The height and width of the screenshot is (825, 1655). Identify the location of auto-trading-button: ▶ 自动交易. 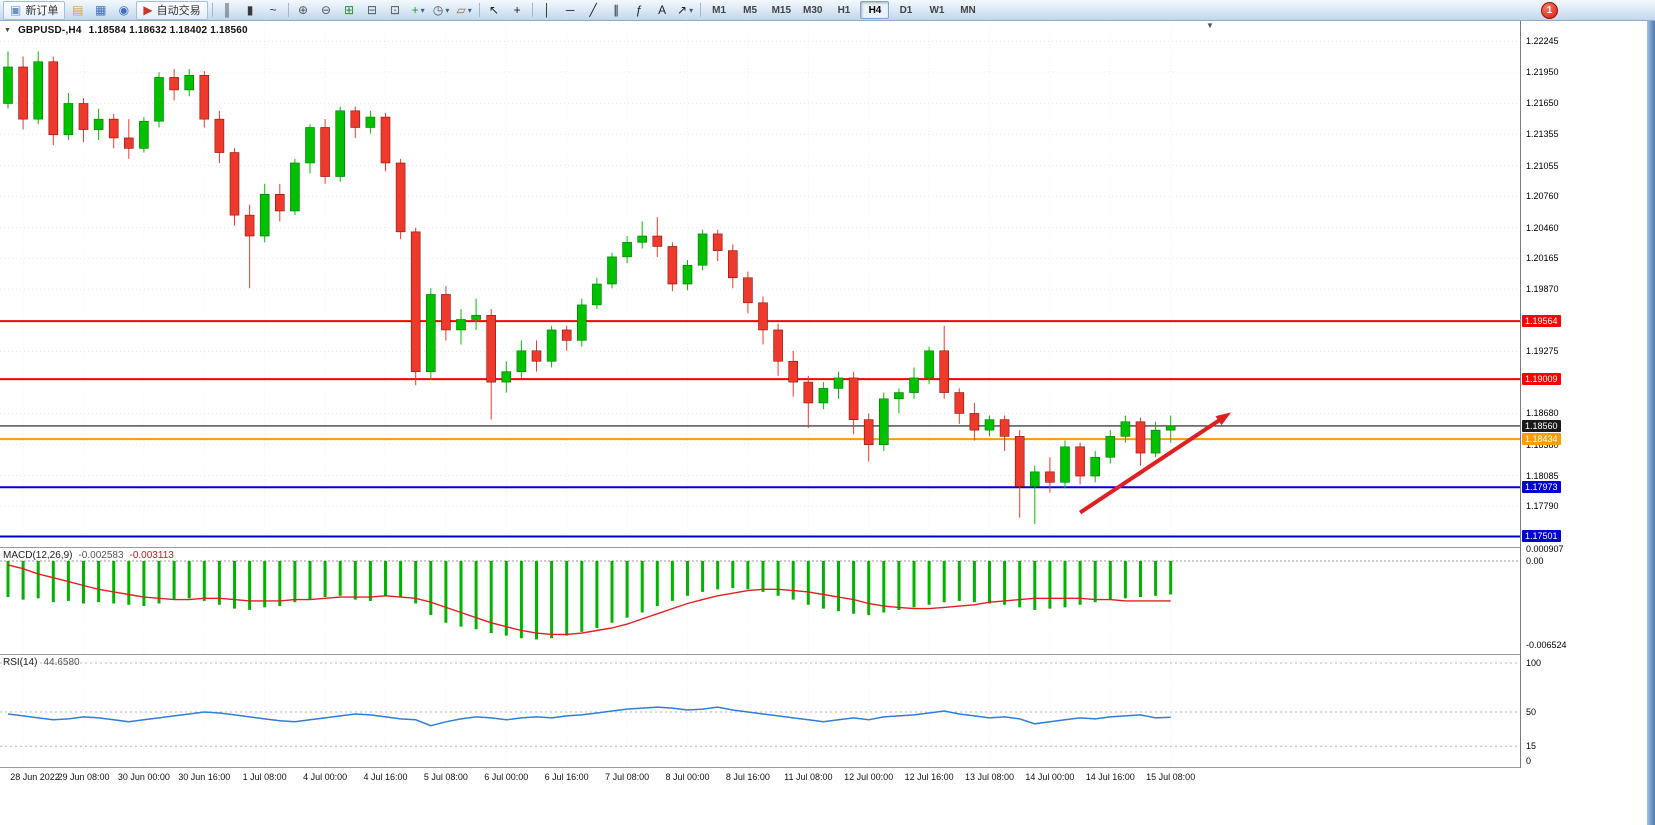
(172, 10).